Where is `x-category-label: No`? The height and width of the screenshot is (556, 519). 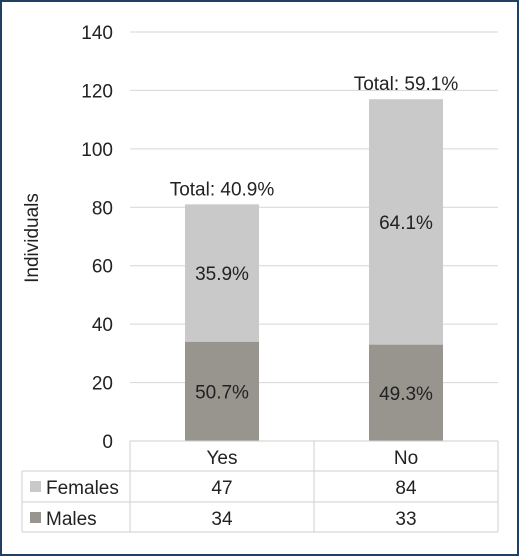 x-category-label: No is located at coordinates (406, 458).